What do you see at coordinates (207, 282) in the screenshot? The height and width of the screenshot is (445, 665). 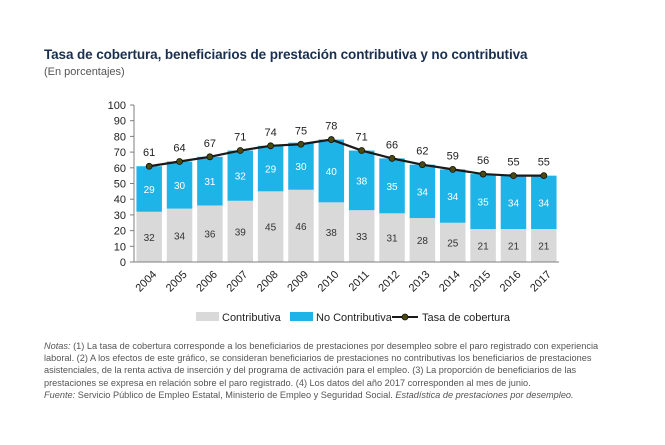 I see `x-tick-label: 2006` at bounding box center [207, 282].